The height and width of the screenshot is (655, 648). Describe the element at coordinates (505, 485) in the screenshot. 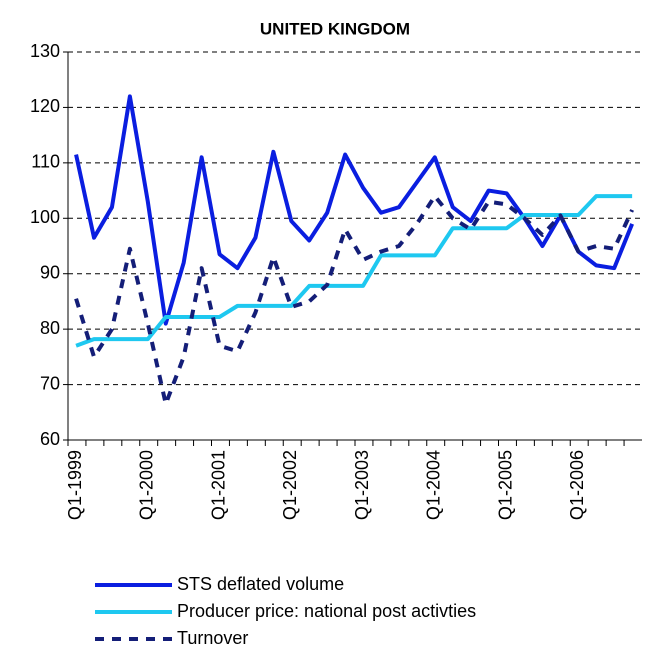

I see `x-tick-label: Q1-2005` at that location.